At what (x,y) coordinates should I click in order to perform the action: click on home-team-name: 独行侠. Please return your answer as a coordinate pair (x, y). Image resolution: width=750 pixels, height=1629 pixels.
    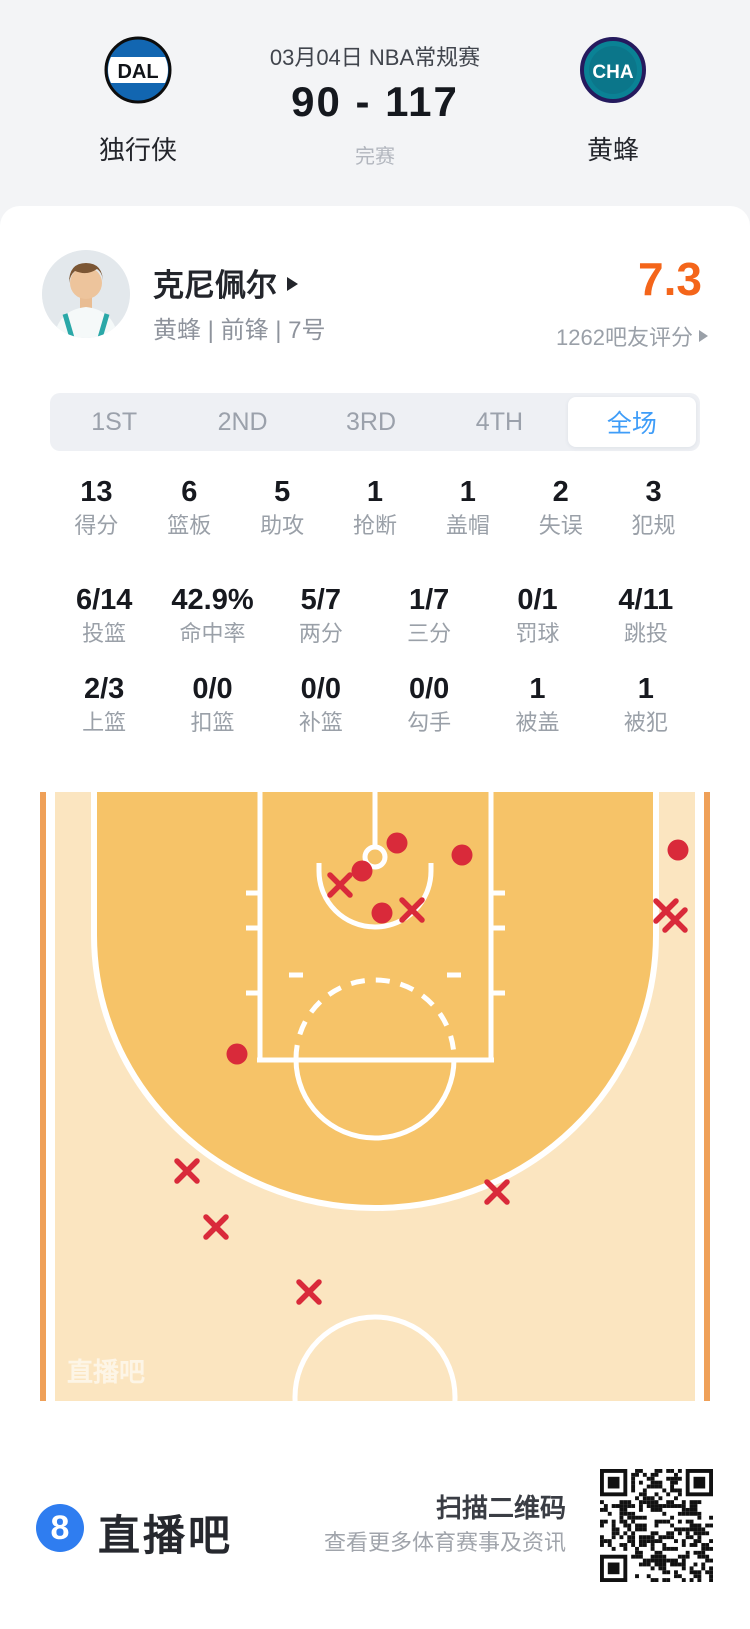
    Looking at the image, I should click on (137, 150).